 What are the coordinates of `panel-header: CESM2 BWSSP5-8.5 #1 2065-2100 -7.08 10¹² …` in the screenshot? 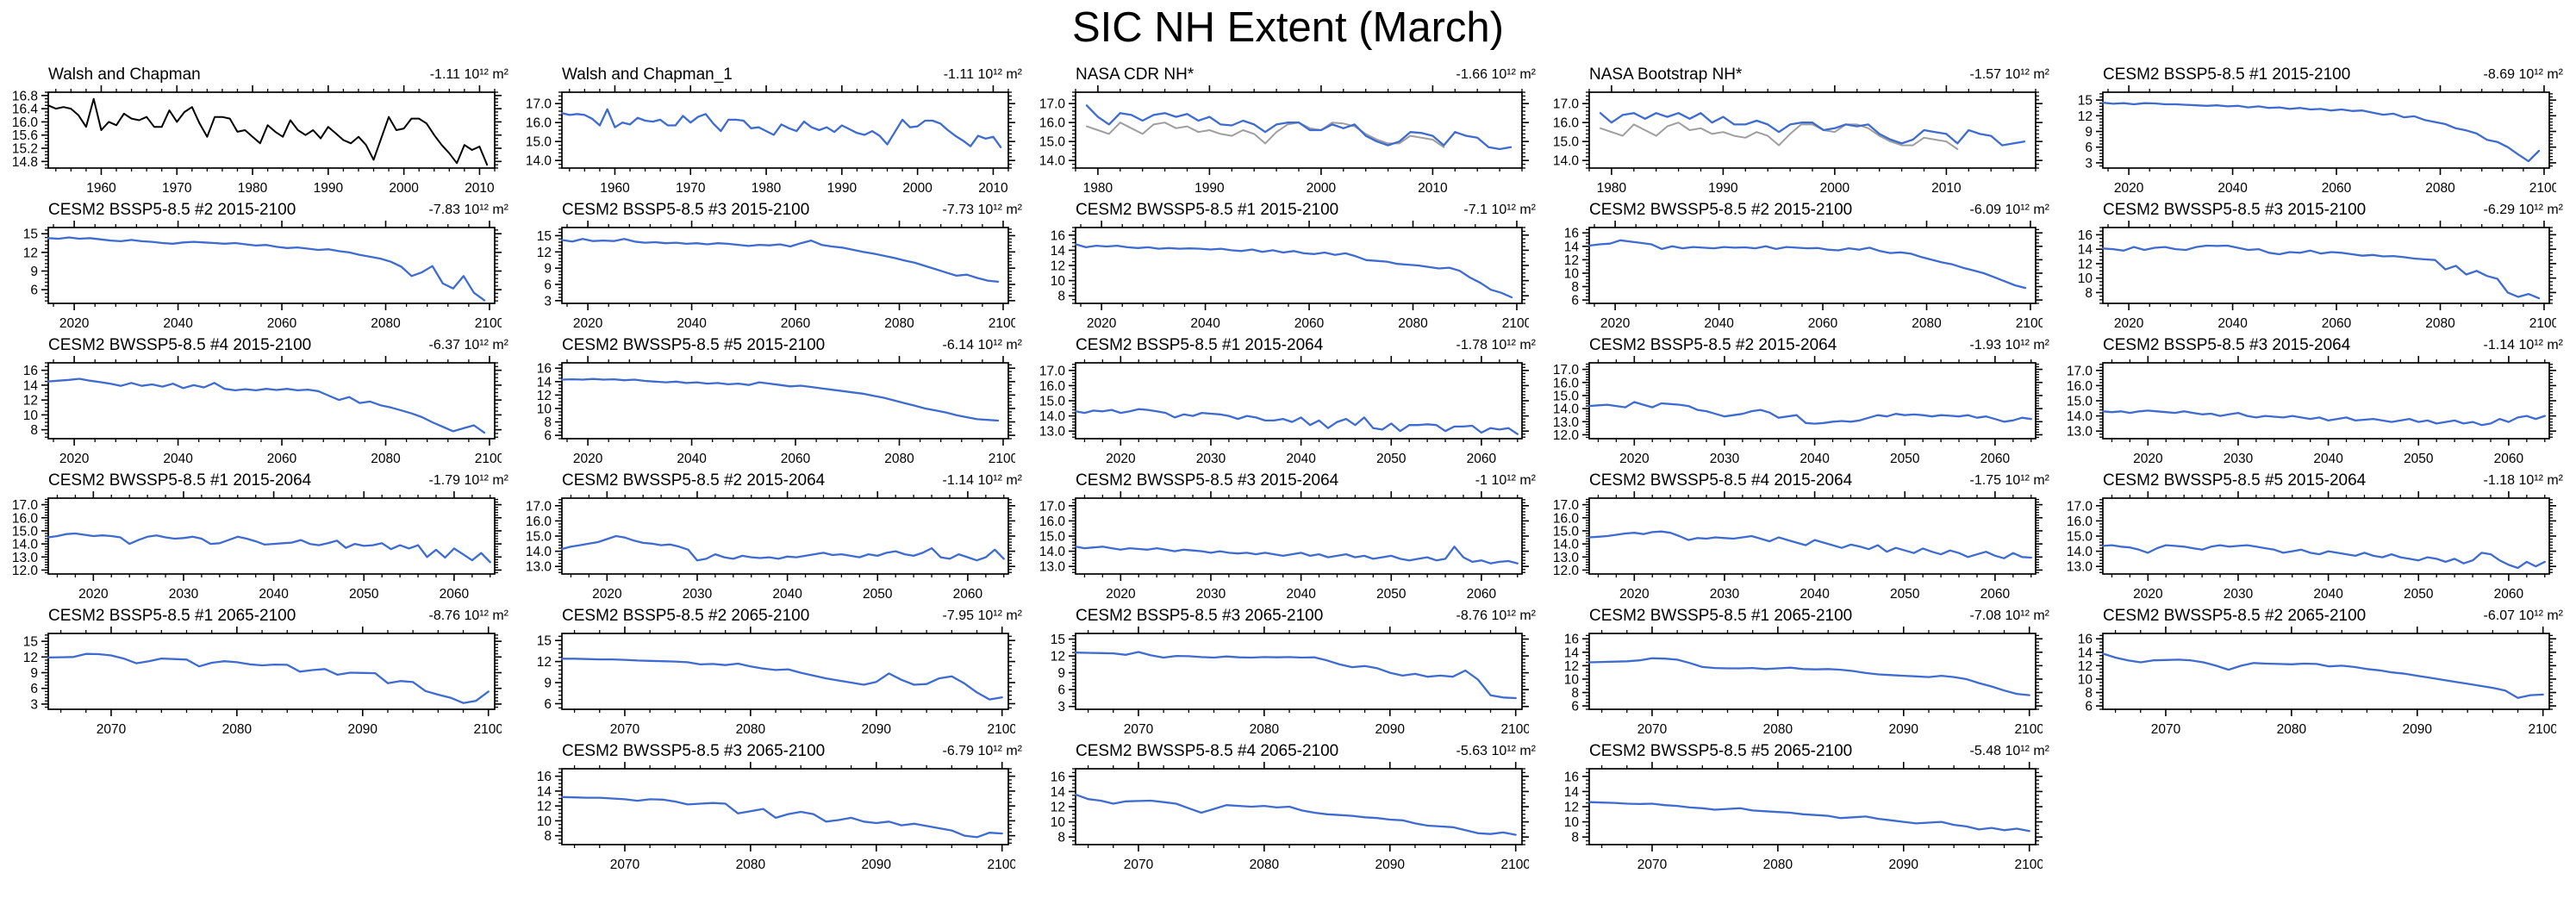 It's located at (1801, 615).